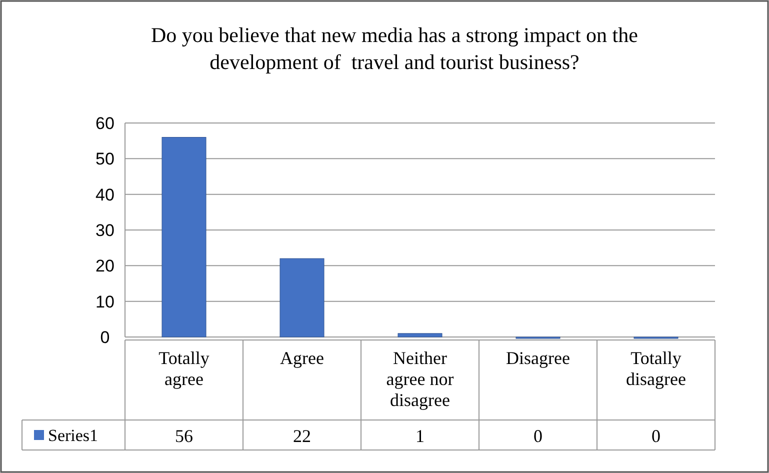  I want to click on y-tick-label: 20, so click(105, 266).